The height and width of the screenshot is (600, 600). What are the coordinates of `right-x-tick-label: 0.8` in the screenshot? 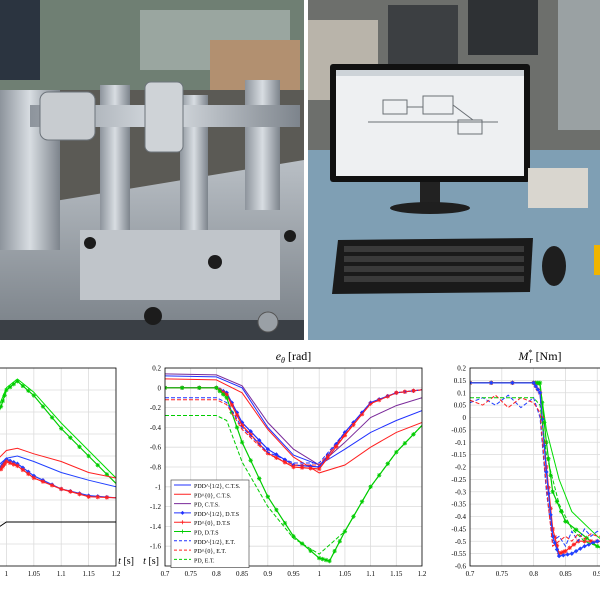 It's located at (533, 574).